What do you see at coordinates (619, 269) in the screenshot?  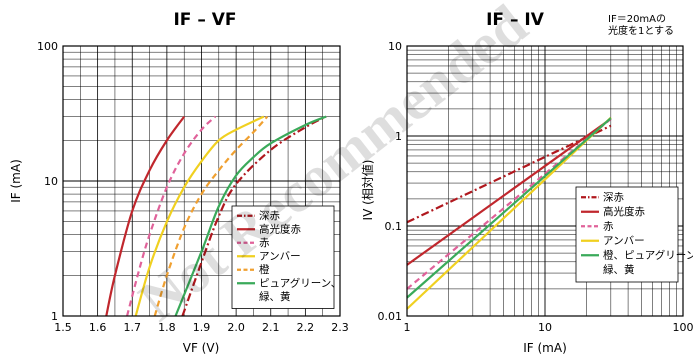 I see `right-legend-label: 緑、黄` at bounding box center [619, 269].